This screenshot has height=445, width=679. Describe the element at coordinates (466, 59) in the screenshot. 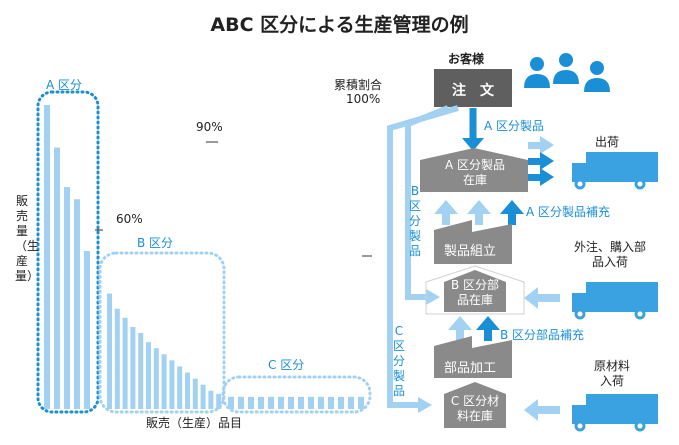

I see `customer-label: お客様` at that location.